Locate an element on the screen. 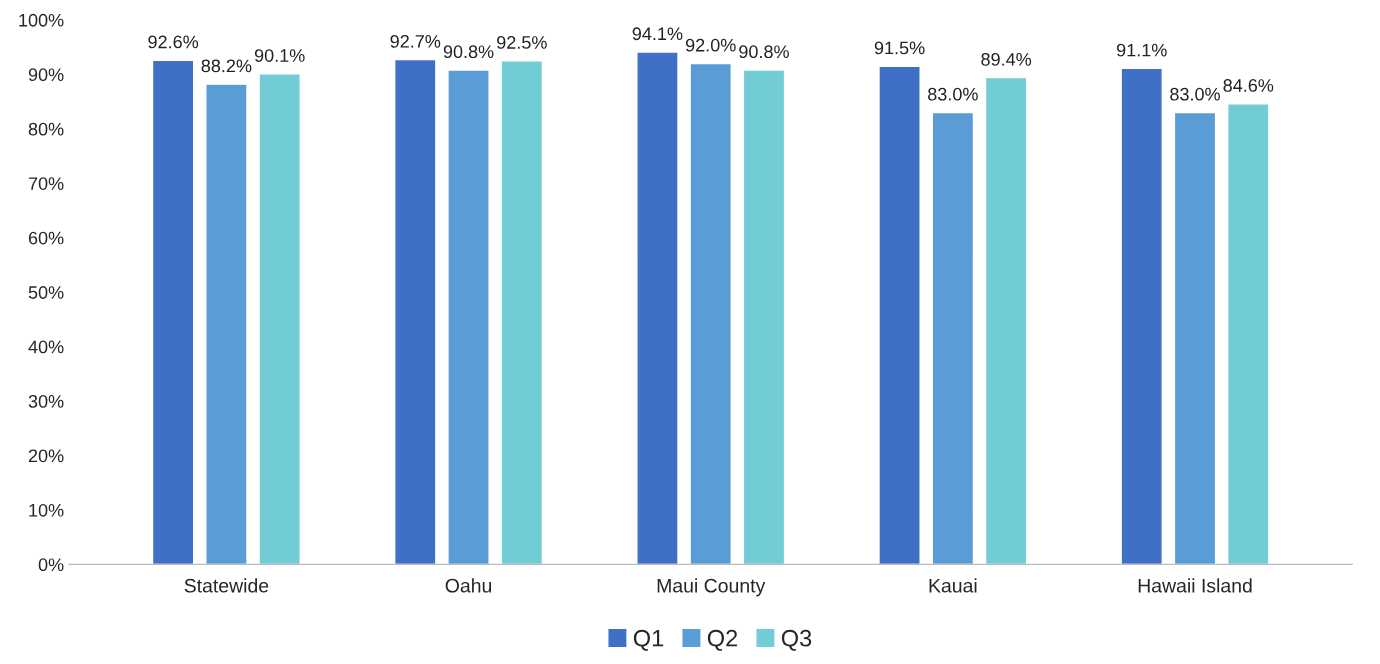 Image resolution: width=1380 pixels, height=664 pixels. y-tick-label: 90% is located at coordinates (46, 75).